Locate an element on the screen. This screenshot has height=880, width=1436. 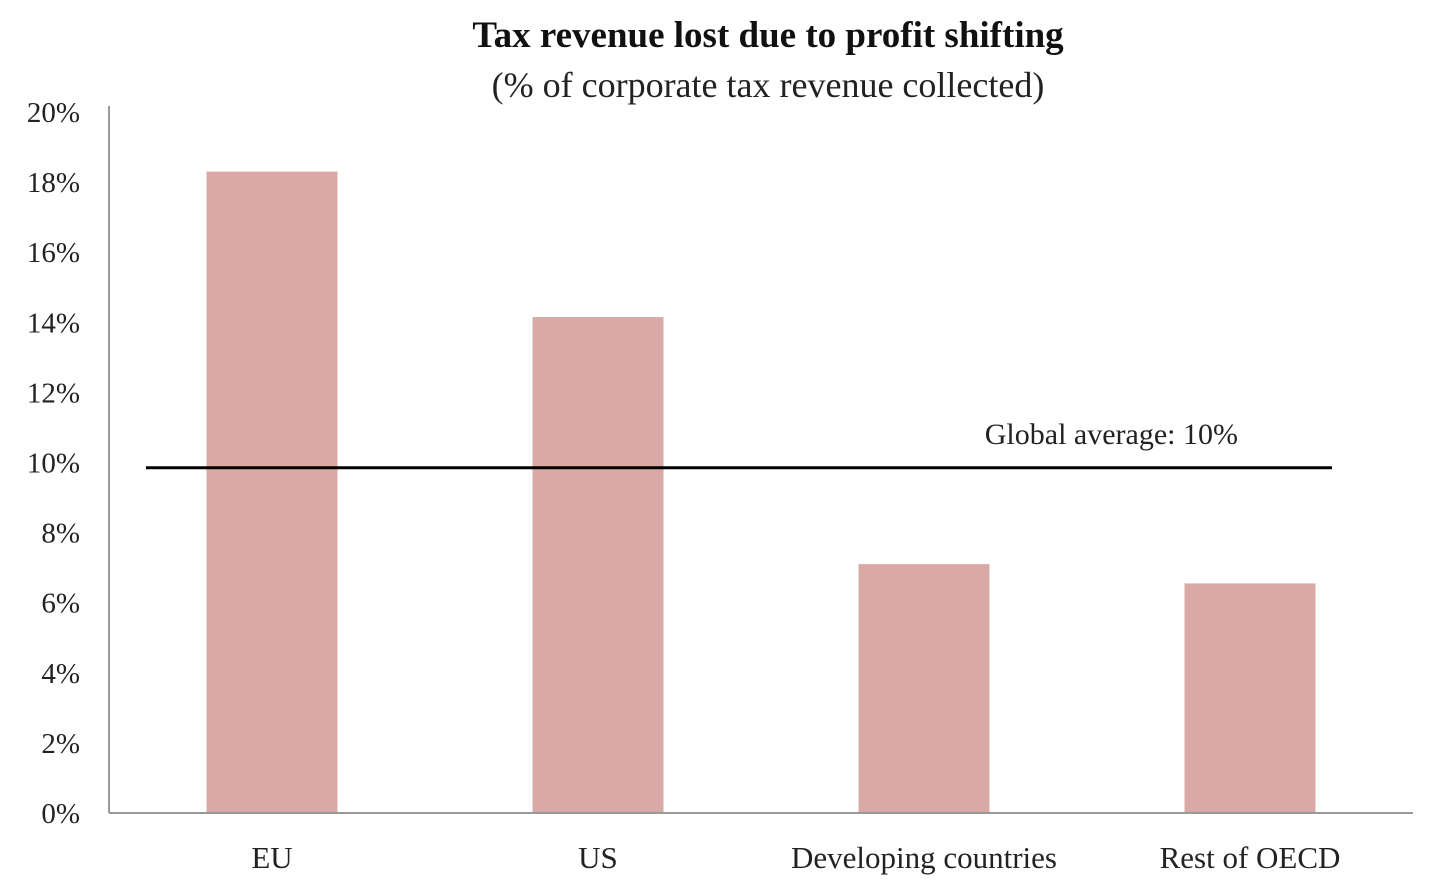
x-category-label: Rest of OECD is located at coordinates (1250, 857).